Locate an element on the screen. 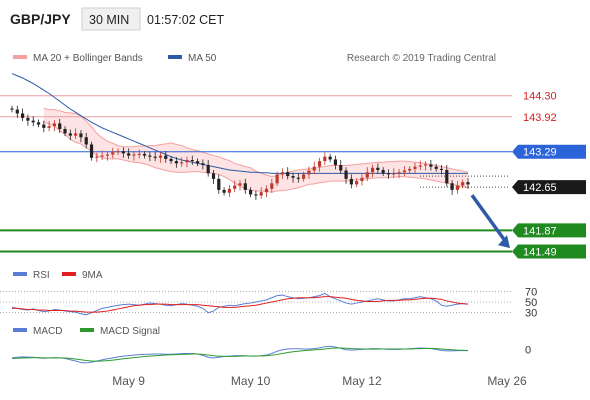  header: GBP/JPY 30 MIN 01:57:02 CET is located at coordinates (117, 19).